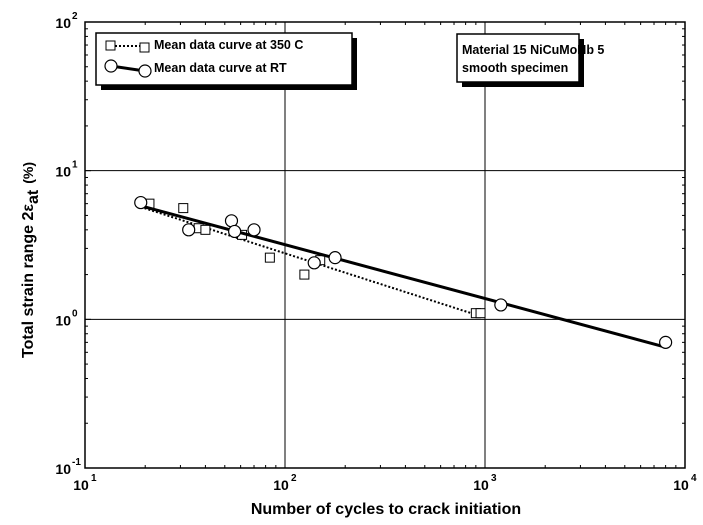 This screenshot has width=703, height=525. I want to click on x-axis-label: Number of cycles to crack initiation, so click(386, 509).